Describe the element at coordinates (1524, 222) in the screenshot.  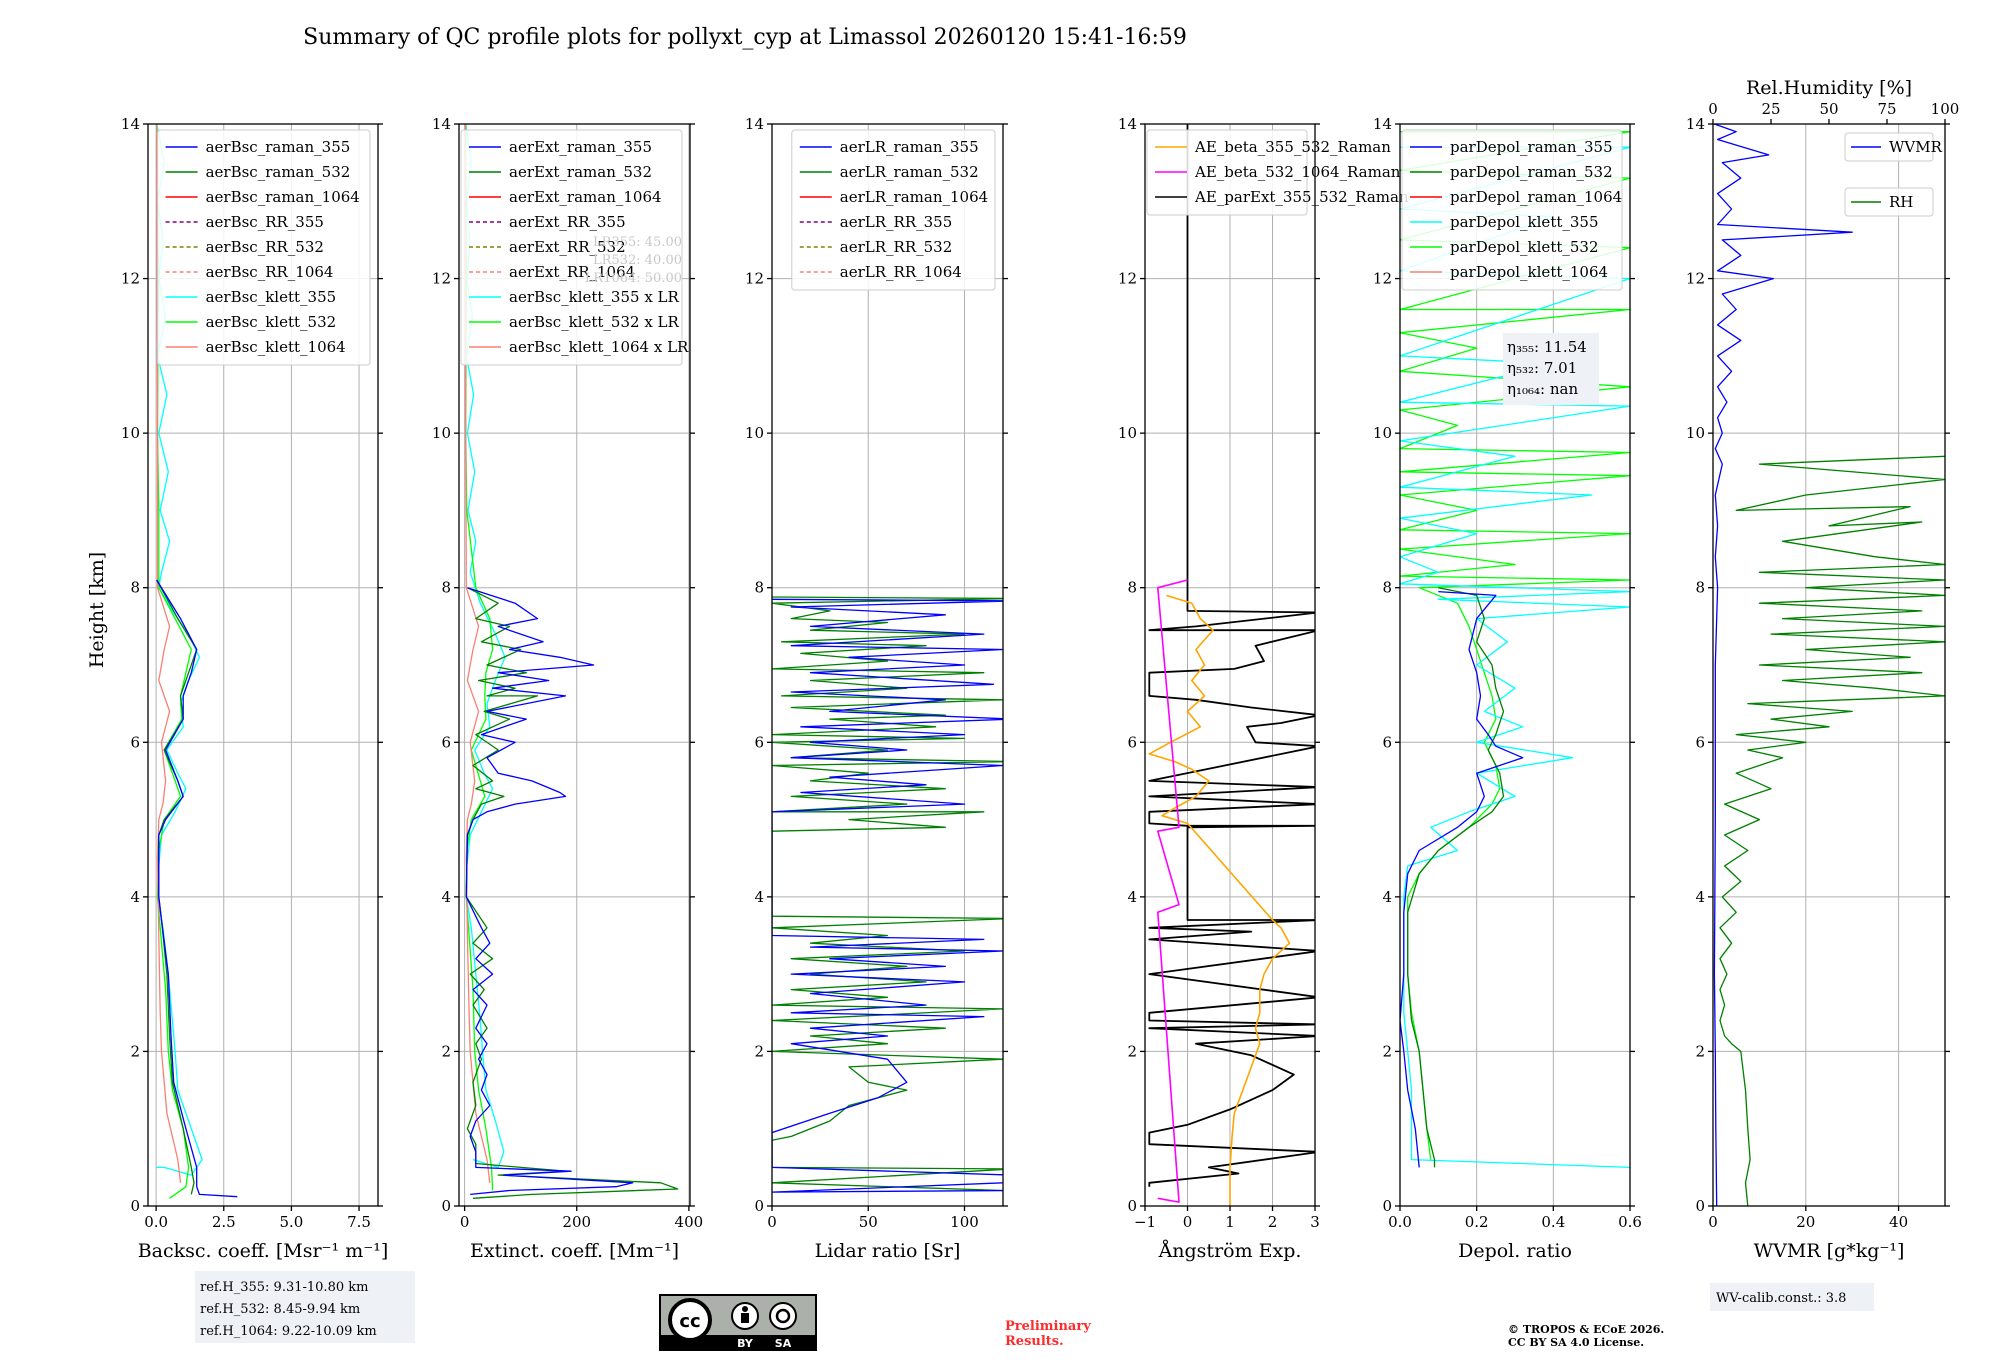
I see `legend-entry: parDepol_klett_355` at that location.